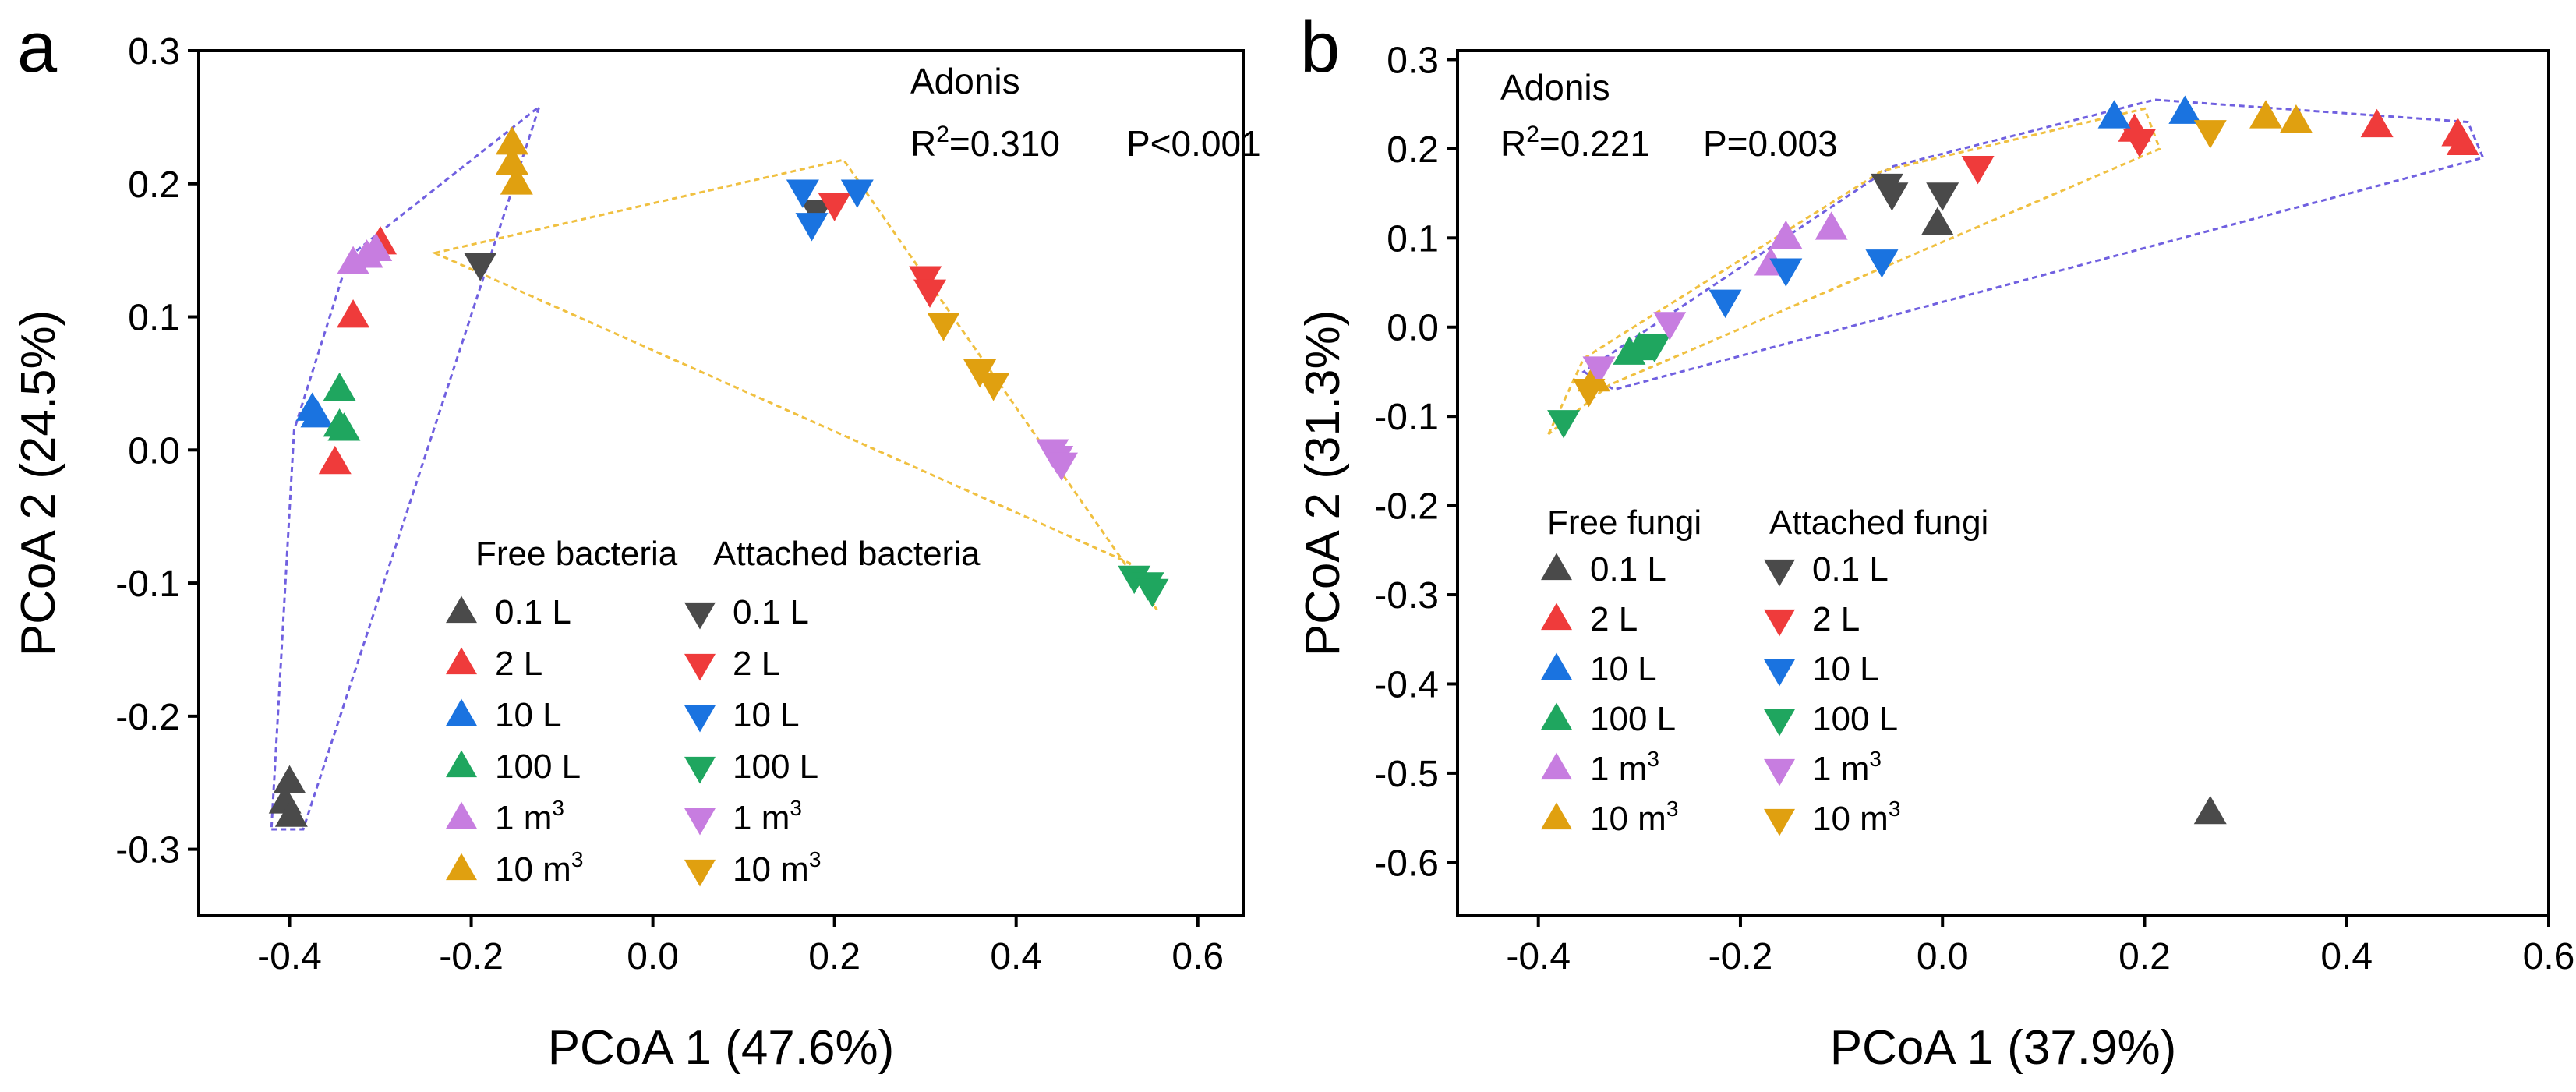  I want to click on y-tick-label-a-1: 0.2, so click(154, 185).